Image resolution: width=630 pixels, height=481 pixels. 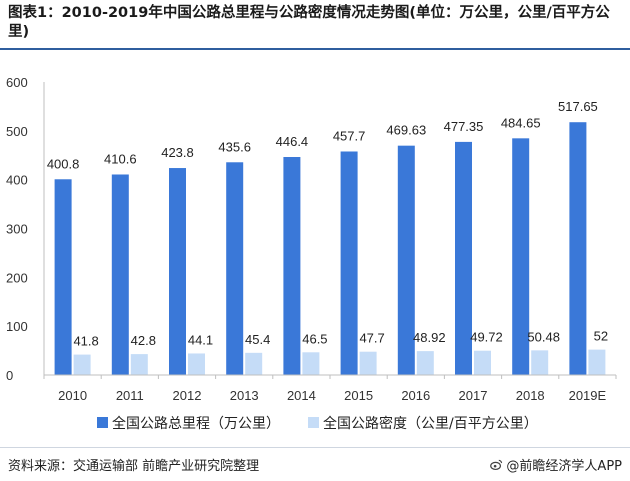 I want to click on data-label-road-density: 50.48, so click(x=543, y=336).